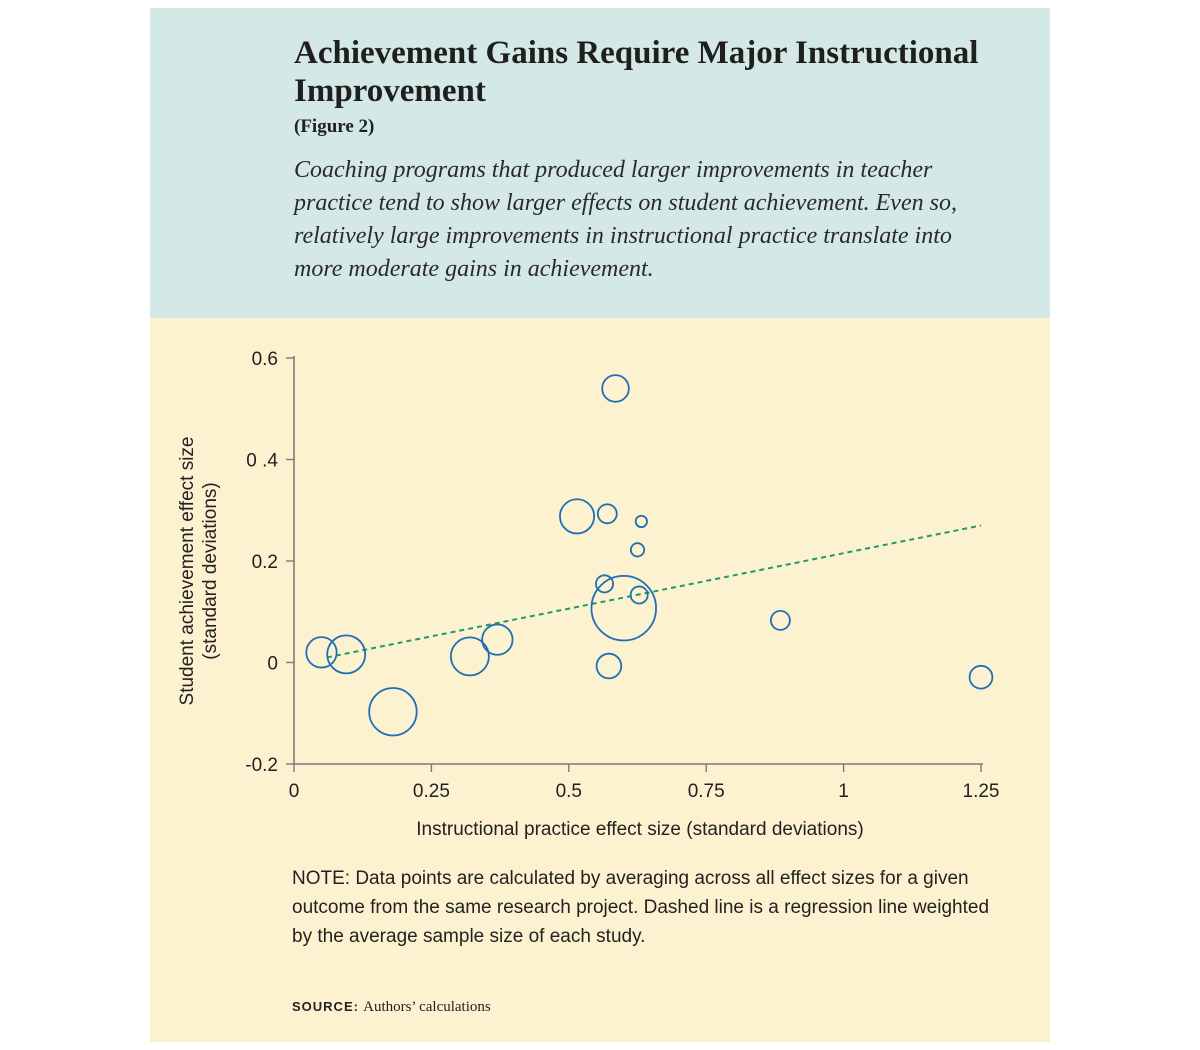 The width and height of the screenshot is (1200, 1050). Describe the element at coordinates (706, 791) in the screenshot. I see `x-tick-label: 0.75` at that location.